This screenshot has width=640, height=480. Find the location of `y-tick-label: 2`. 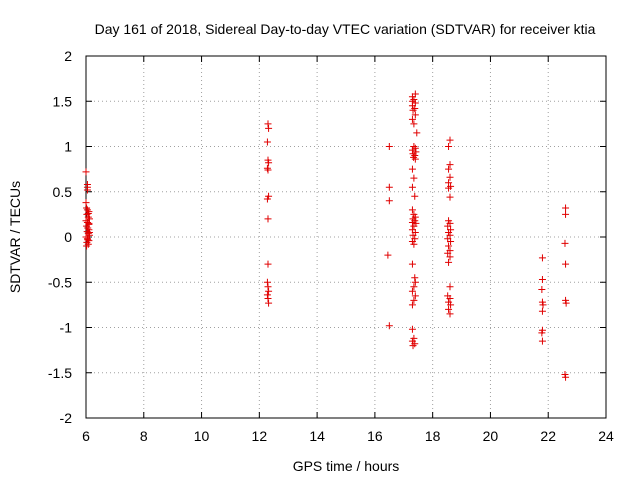

y-tick-label: 2 is located at coordinates (68, 56).